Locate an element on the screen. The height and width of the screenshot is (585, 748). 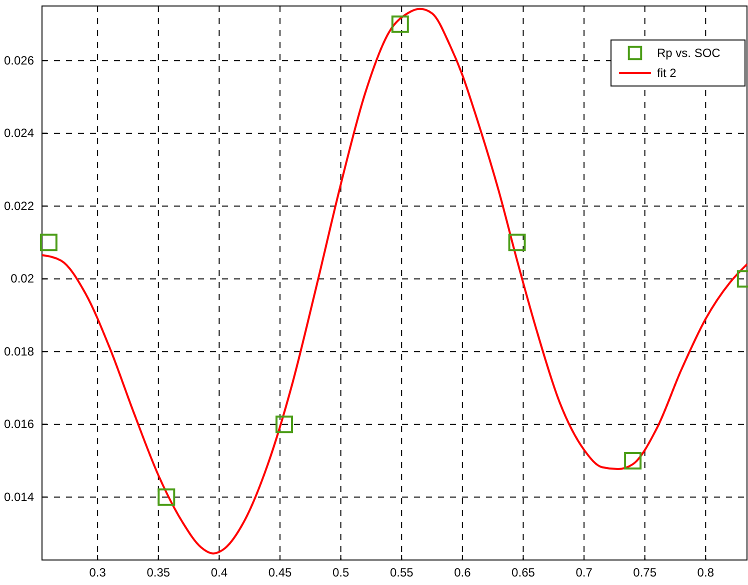
x-tick-label: 0.65 is located at coordinates (524, 573).